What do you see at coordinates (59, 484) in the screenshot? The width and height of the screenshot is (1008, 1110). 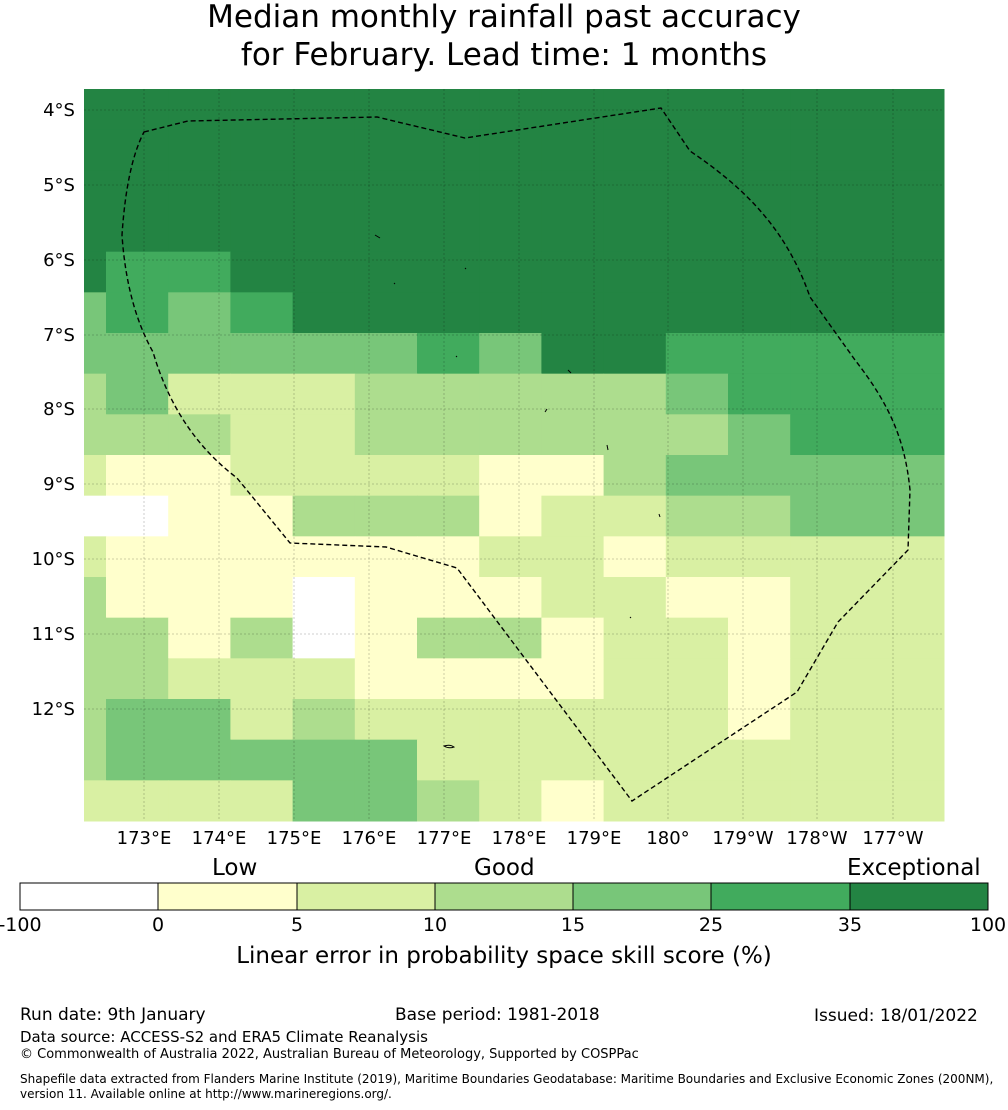 I see `latitude-label: 9°S` at bounding box center [59, 484].